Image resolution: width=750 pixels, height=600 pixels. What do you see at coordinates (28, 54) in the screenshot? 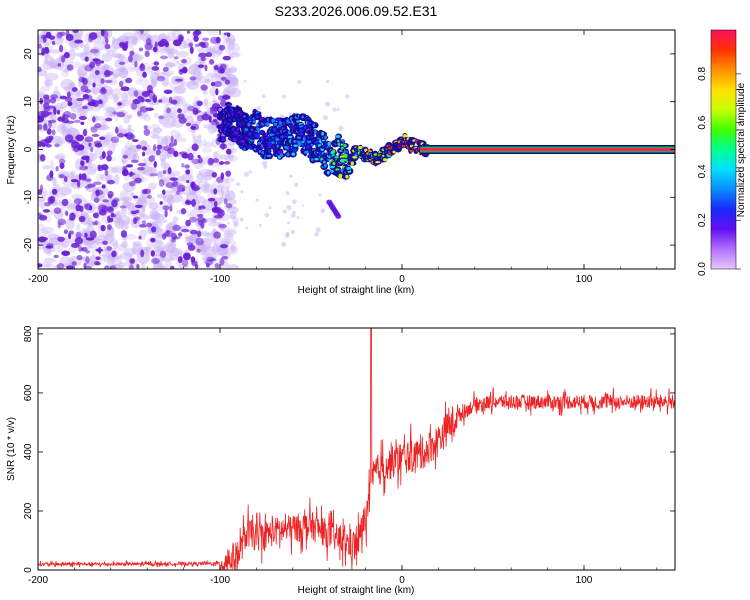
I see `y-tick-label: 20` at bounding box center [28, 54].